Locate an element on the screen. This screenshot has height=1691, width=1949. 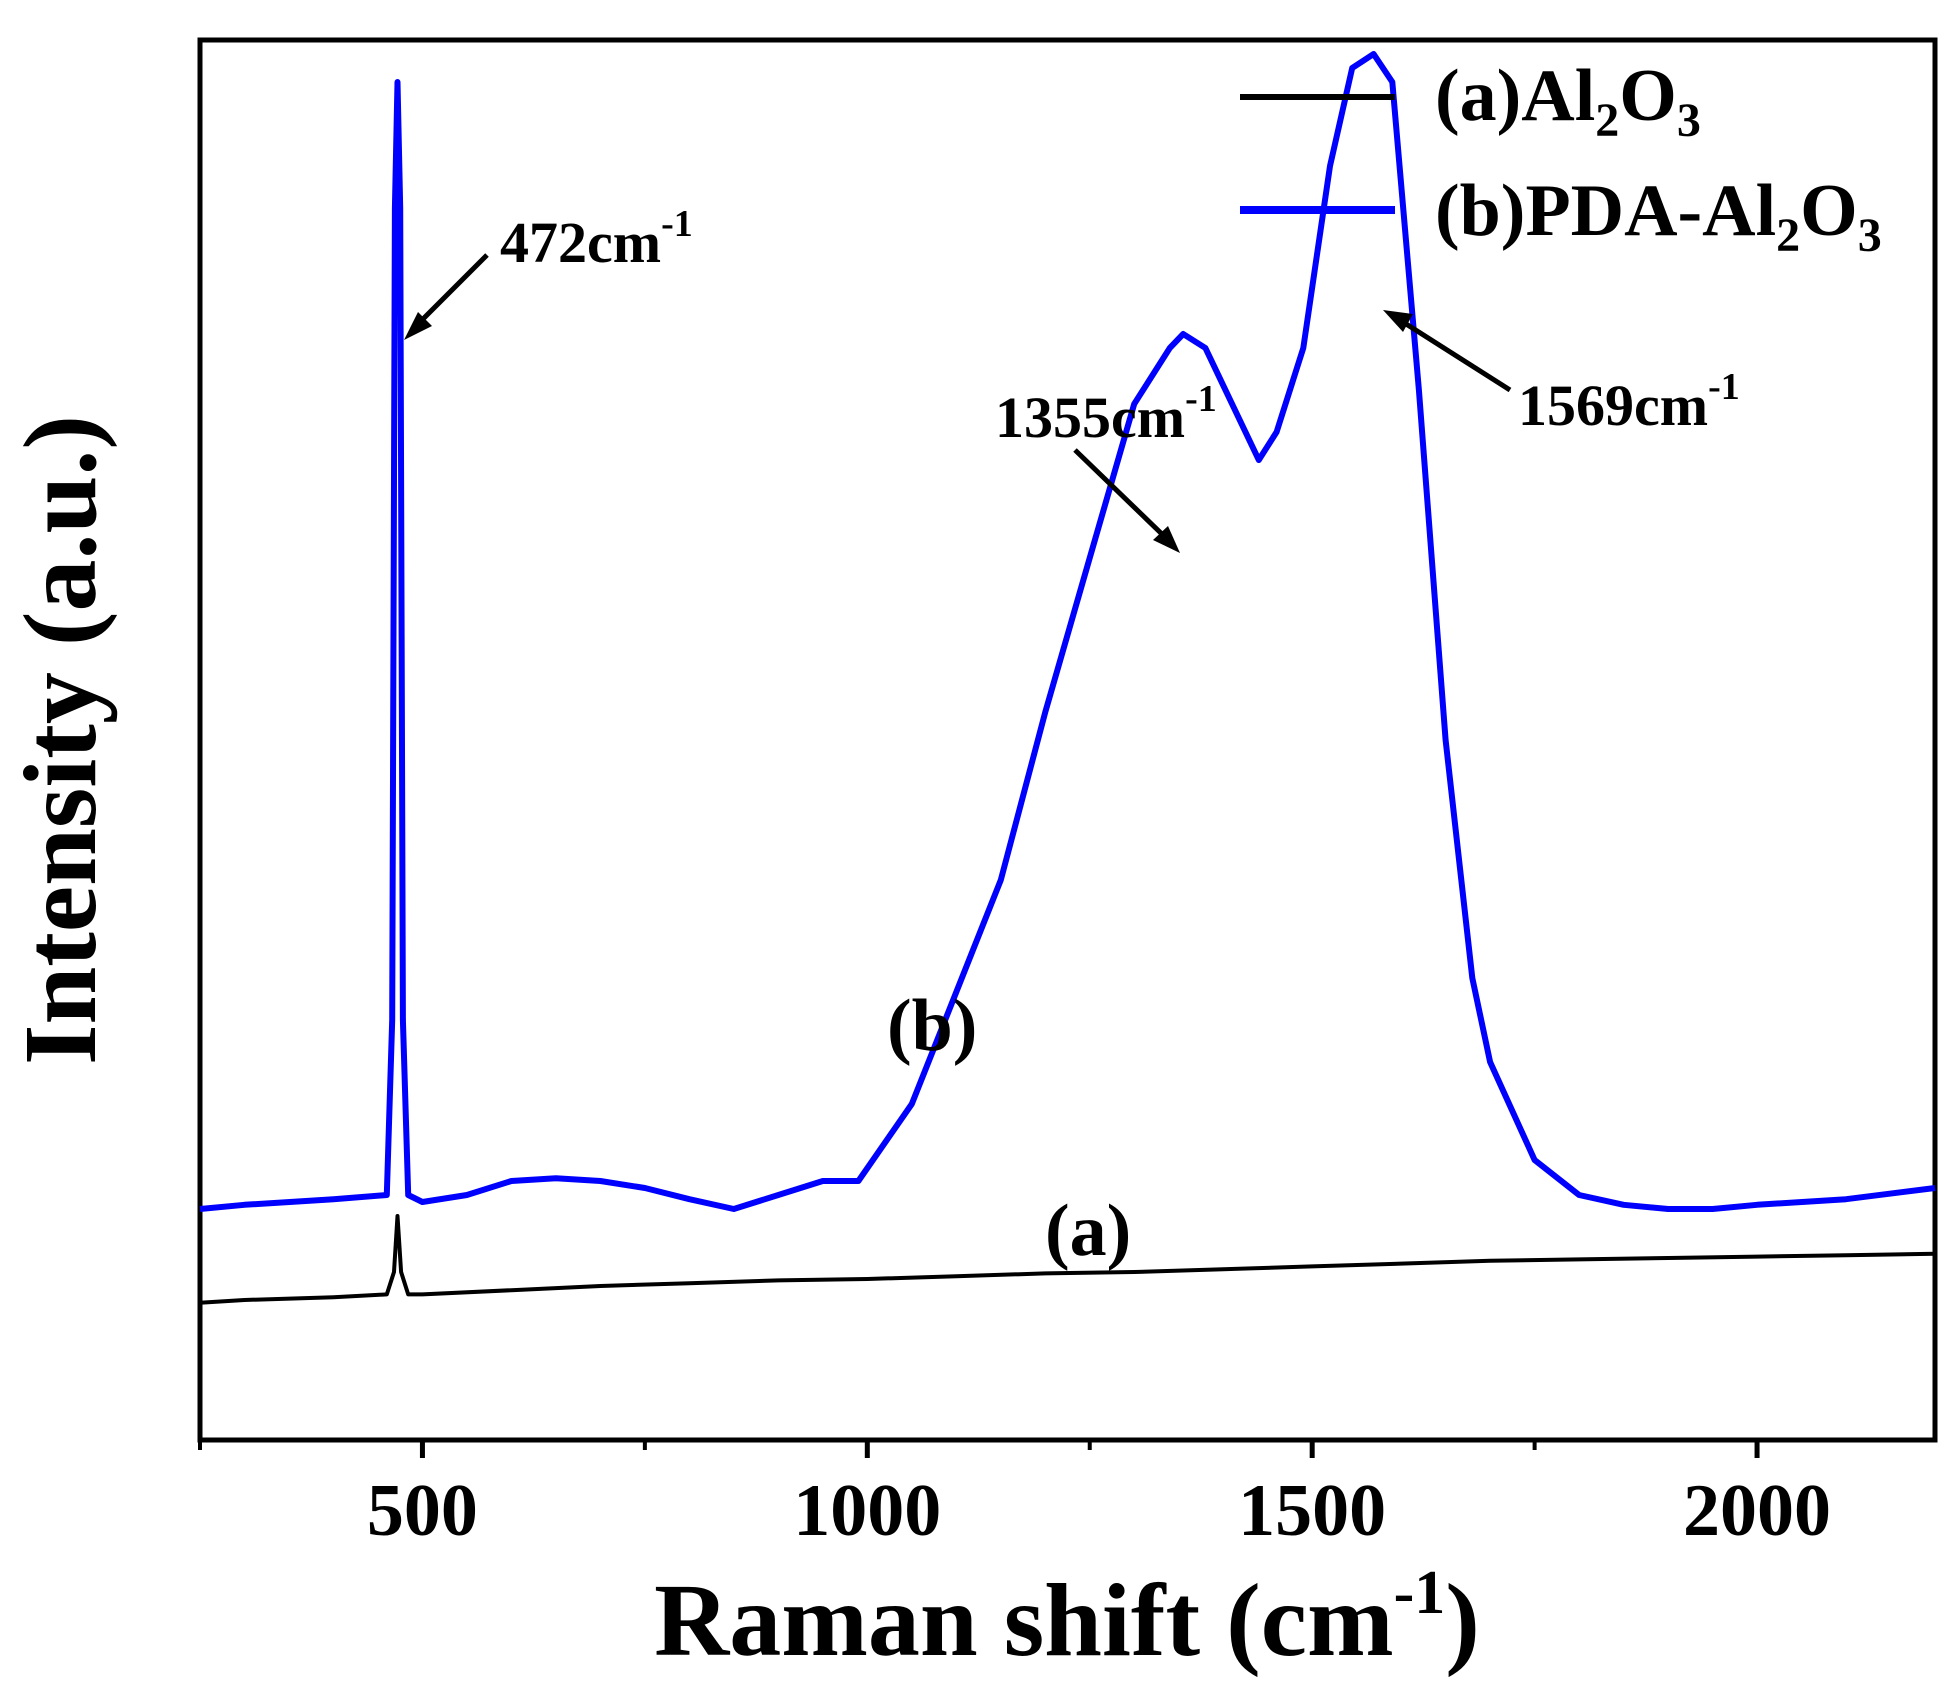
legend-label-pda-al2o3: (b)PDA-Al2O3 is located at coordinates (1658, 216).